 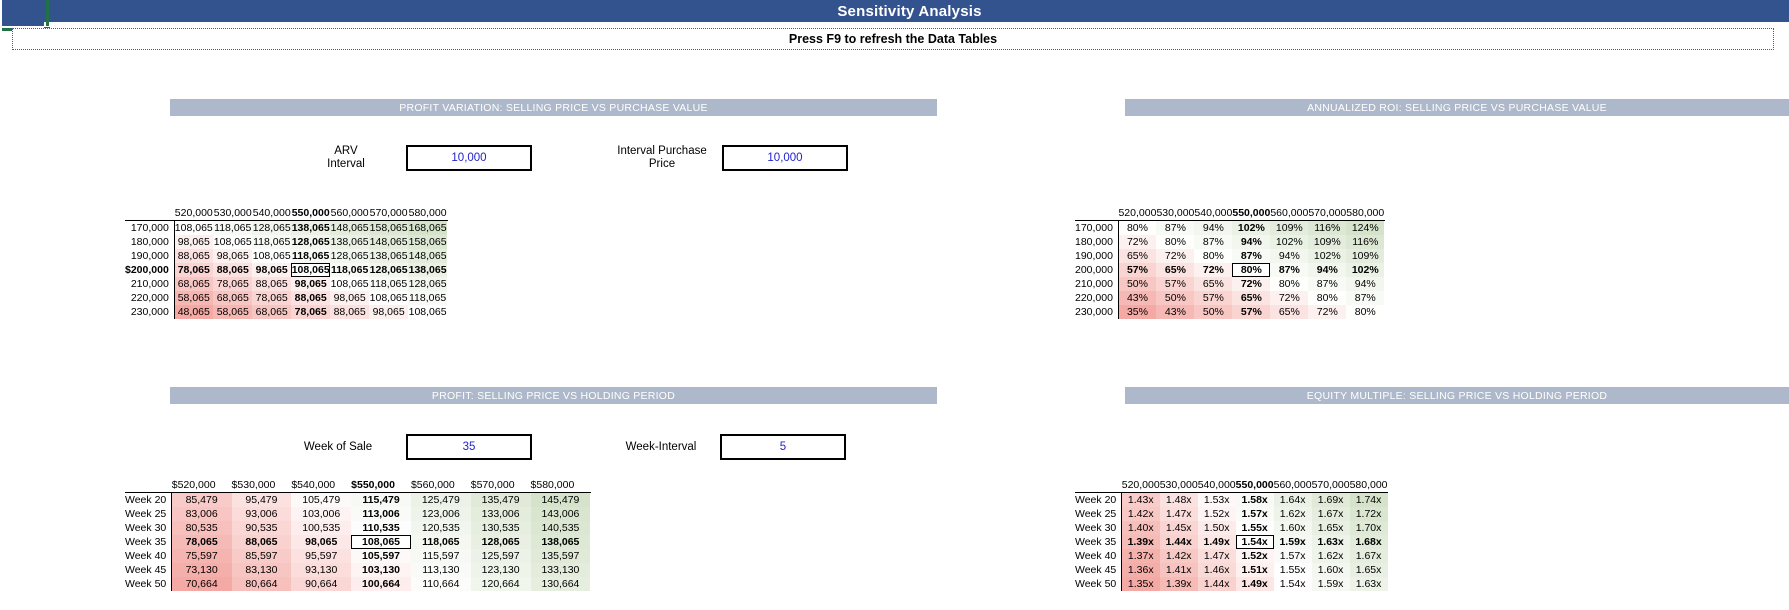 I want to click on table-cell: 85,479, so click(x=201, y=499).